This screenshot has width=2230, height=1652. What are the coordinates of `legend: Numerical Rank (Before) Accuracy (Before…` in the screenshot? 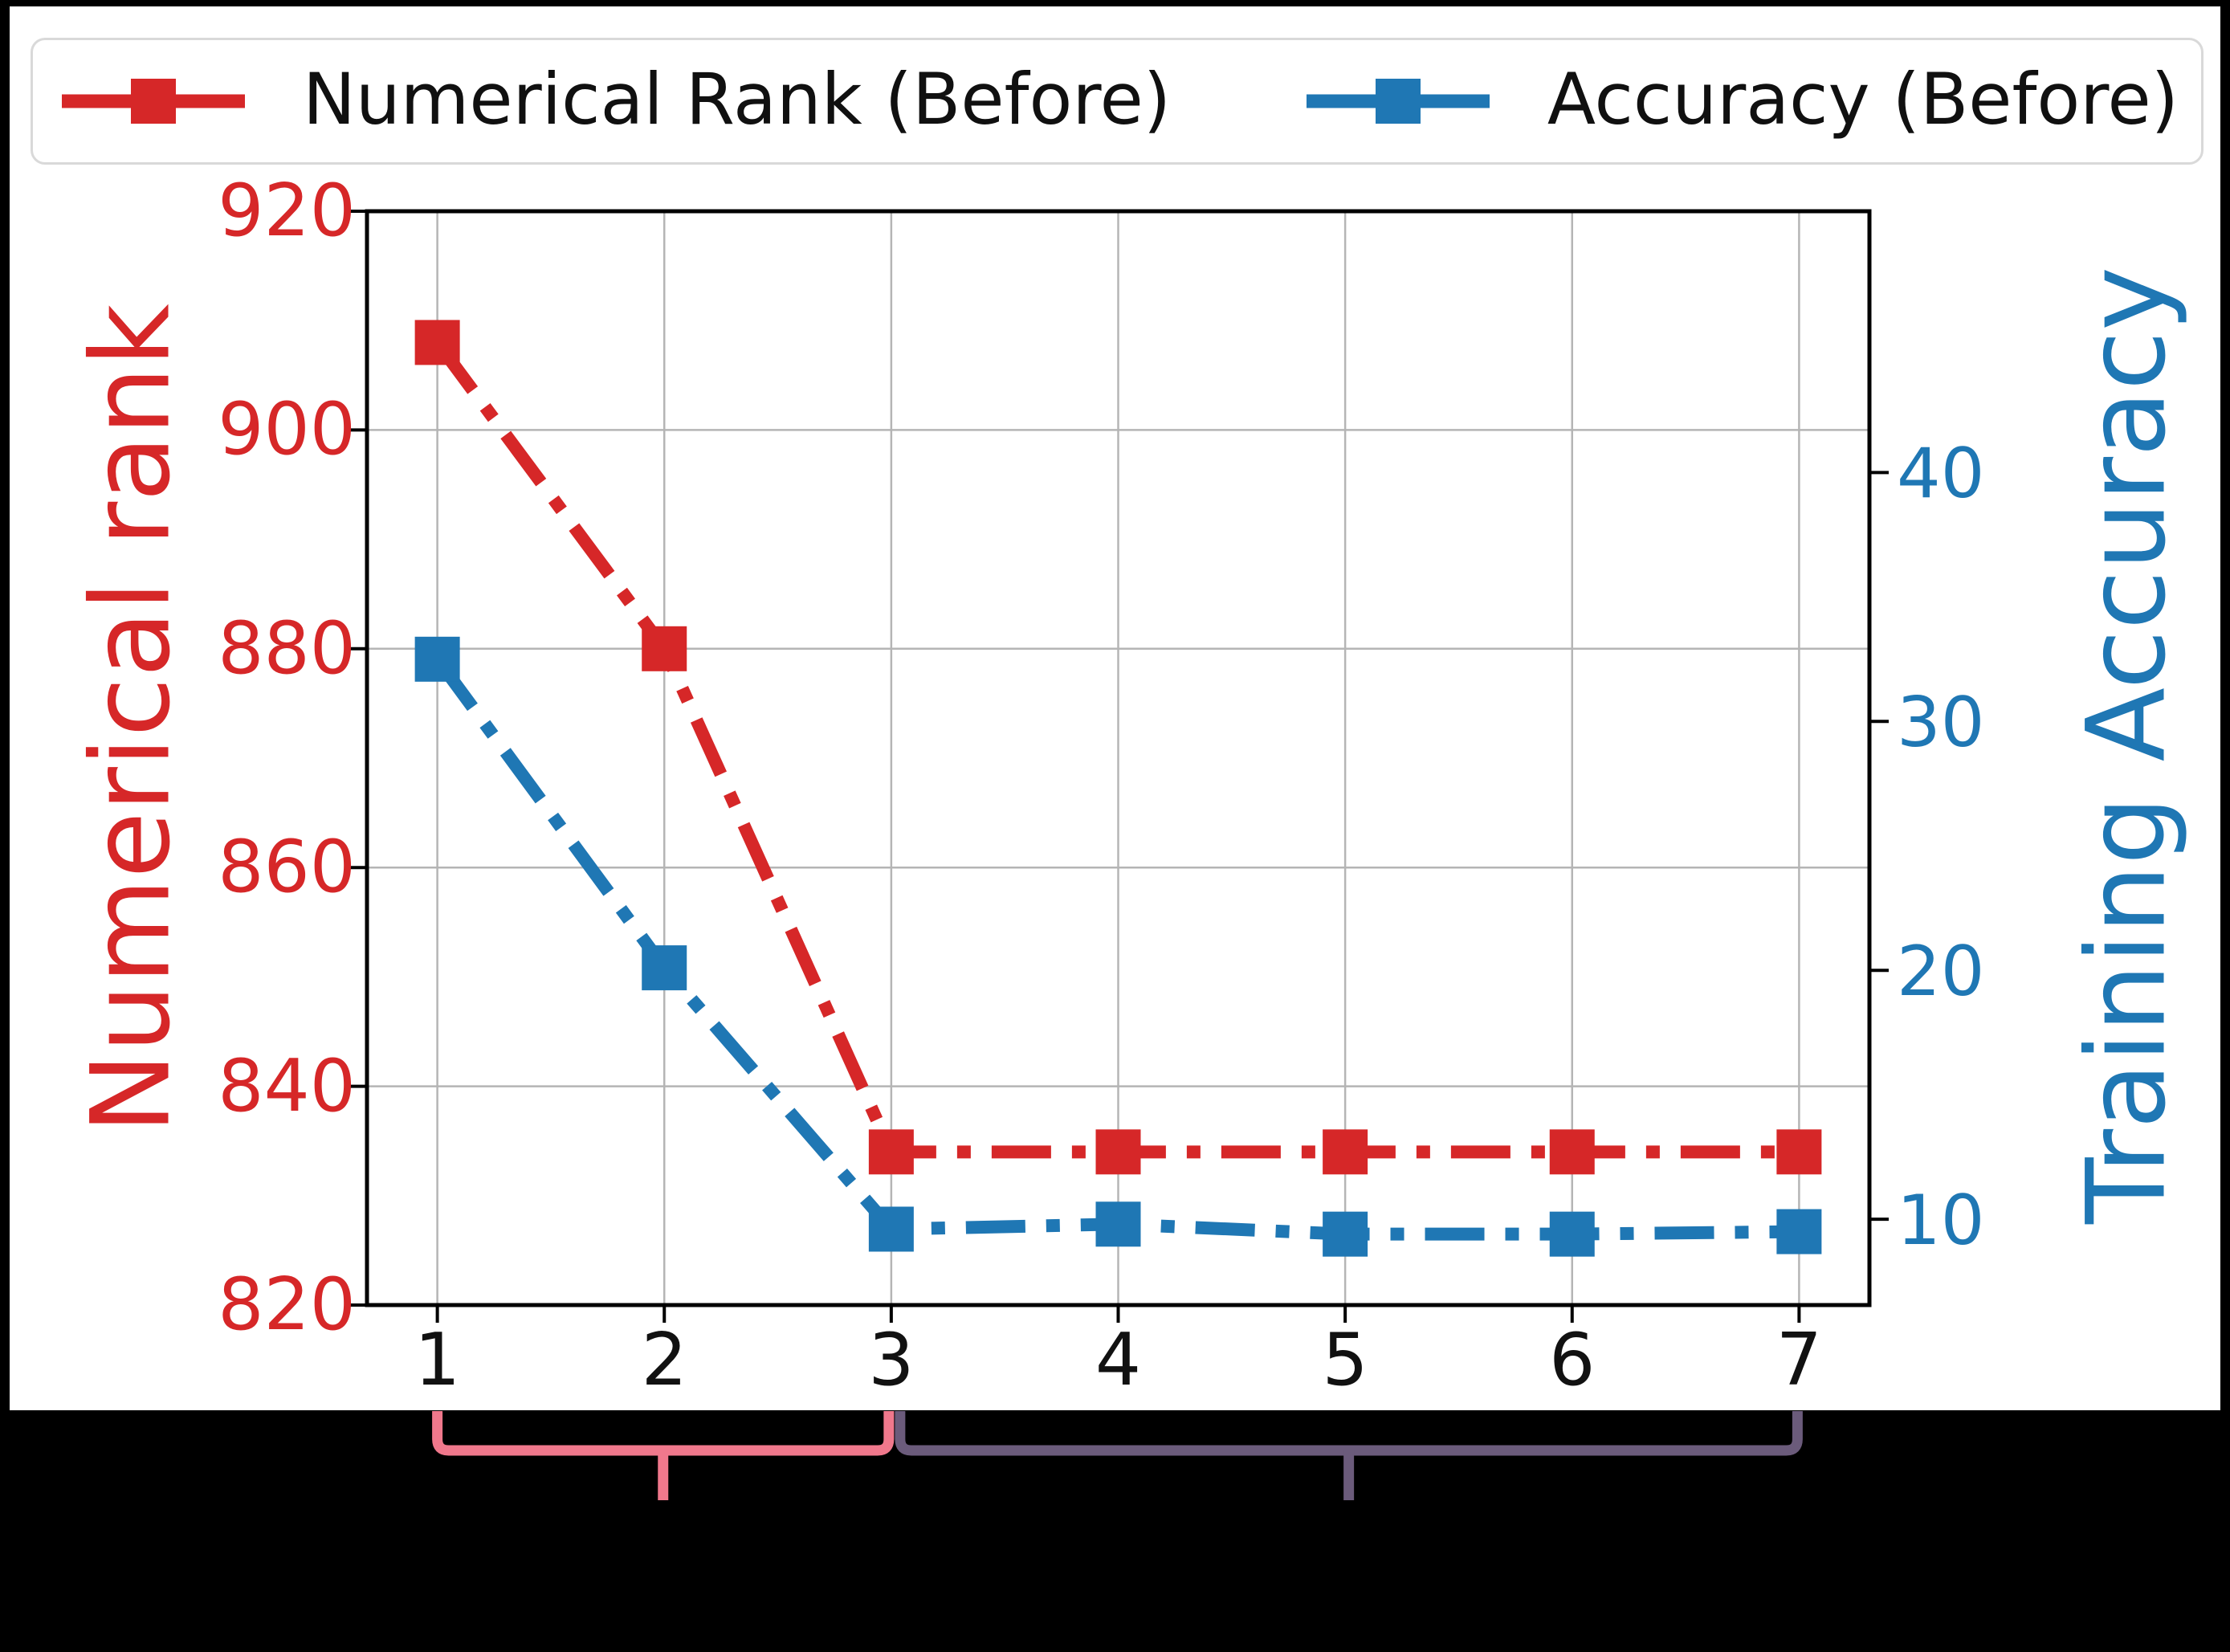 It's located at (1118, 101).